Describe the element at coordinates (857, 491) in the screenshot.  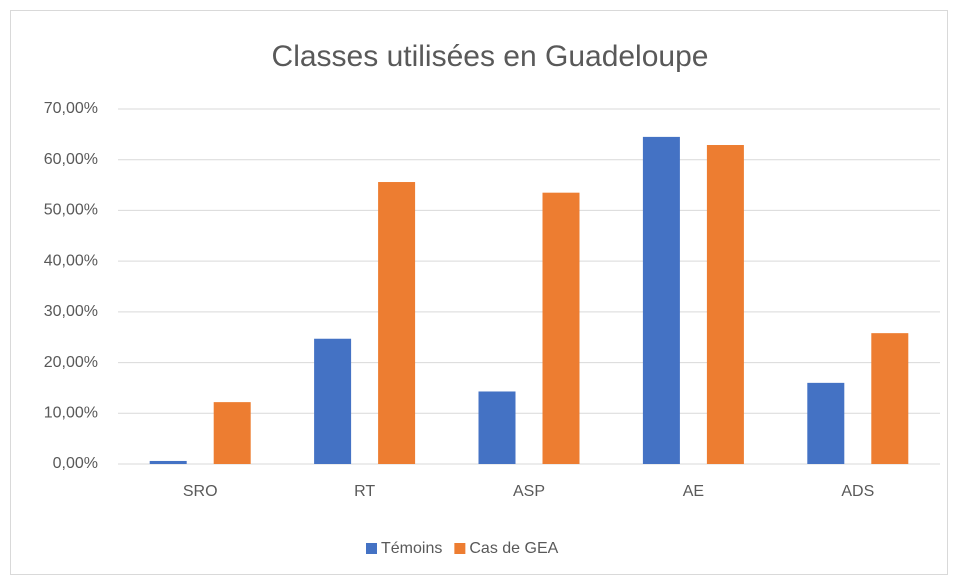
I see `x-tick-label: ADS` at that location.